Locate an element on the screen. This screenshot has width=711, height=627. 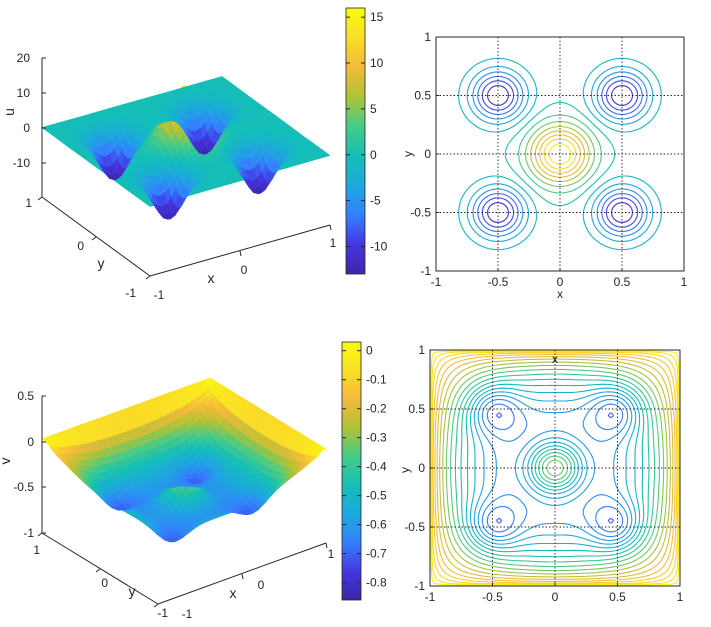
colorbar-tick-label: -0.1 is located at coordinates (376, 380).